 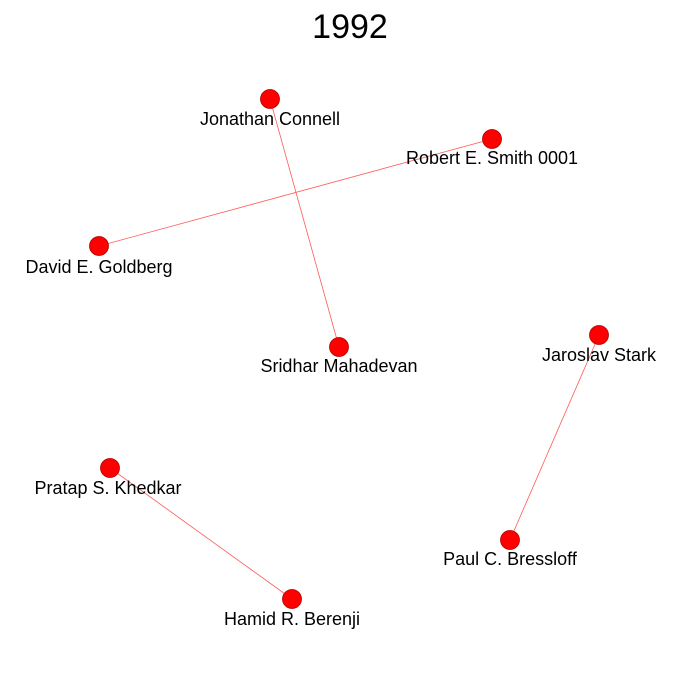 I want to click on edge-jonathan-connell-sridhar-mahadevan, so click(x=304, y=223).